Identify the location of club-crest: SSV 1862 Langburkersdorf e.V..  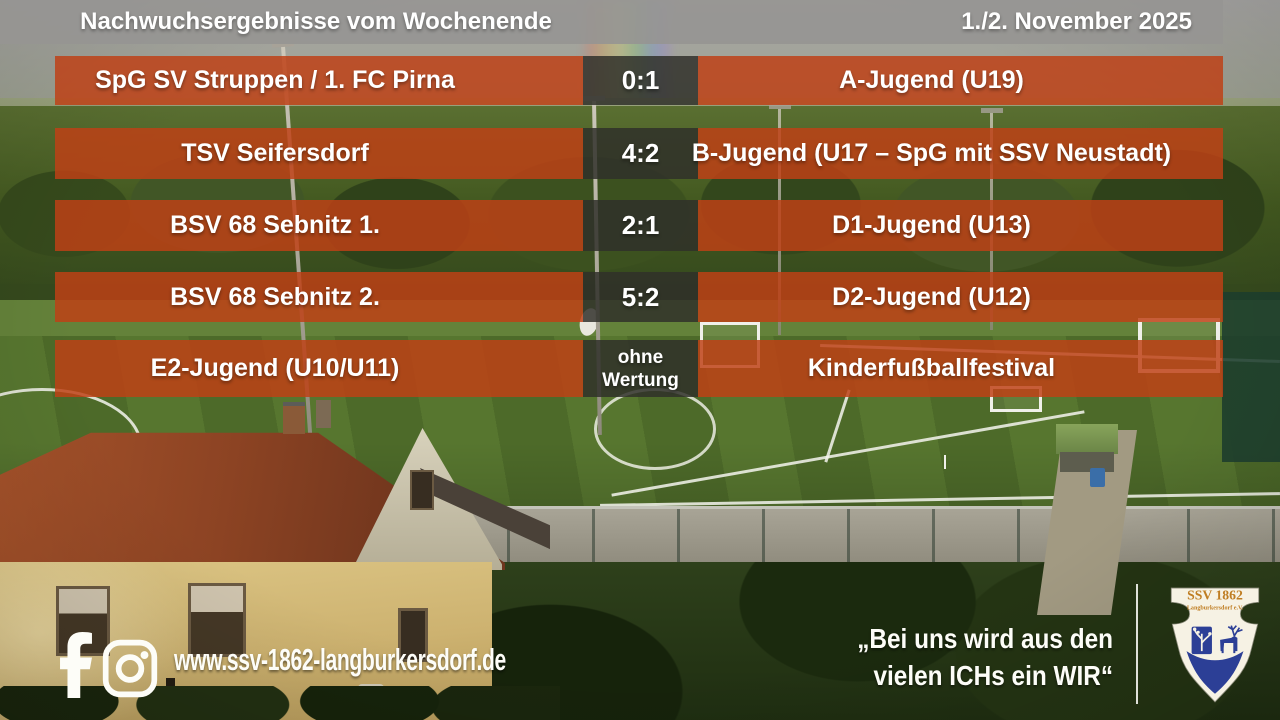
(1215, 648).